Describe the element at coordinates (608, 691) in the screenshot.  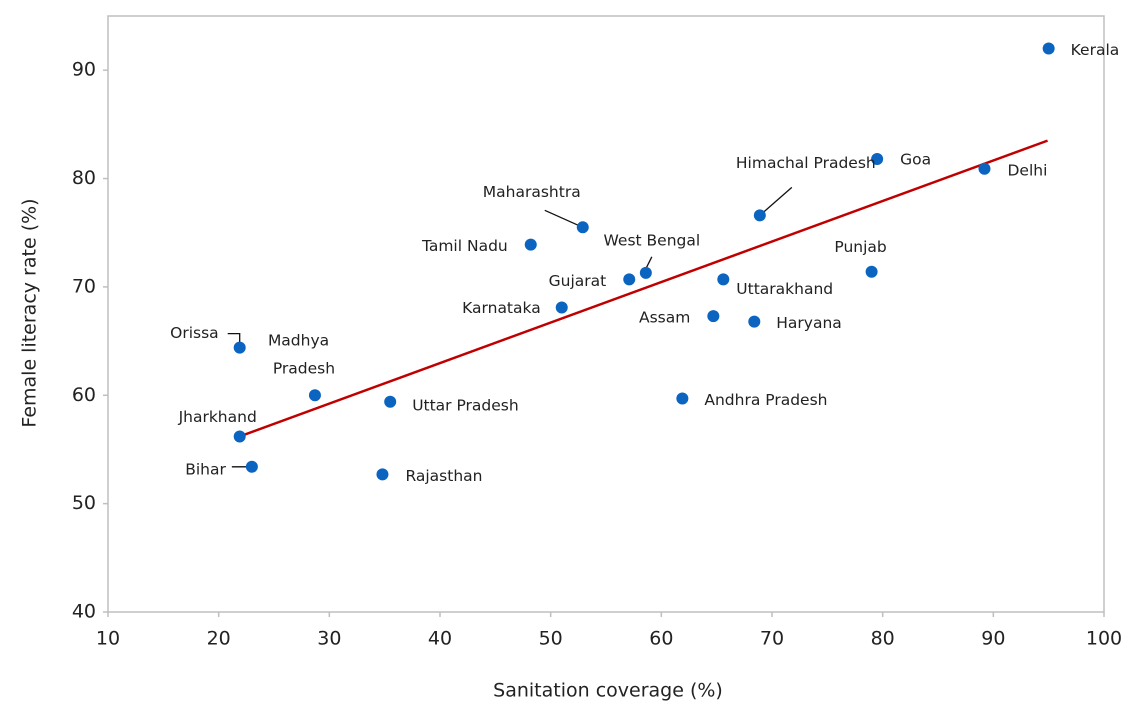
I see `x-axis-title: Sanitation coverage (%)` at that location.